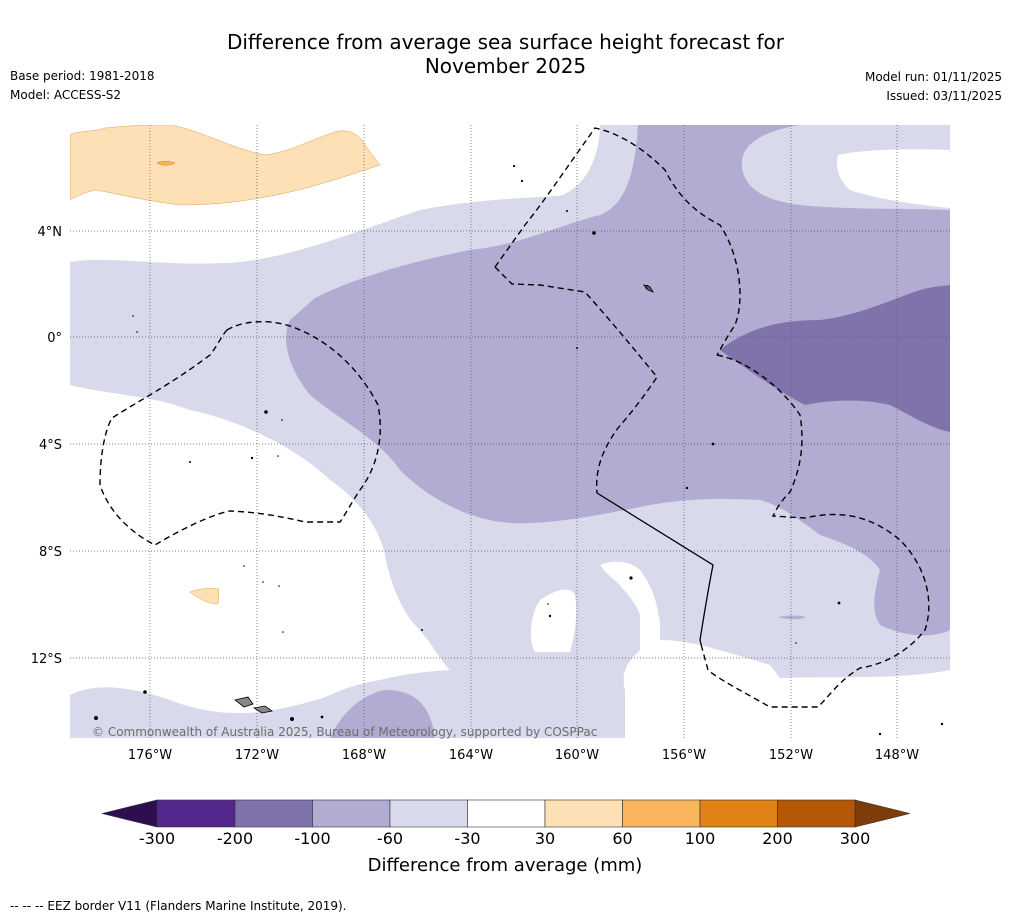 The width and height of the screenshot is (1011, 919). What do you see at coordinates (505, 66) in the screenshot?
I see `title-line-2: November 2025` at bounding box center [505, 66].